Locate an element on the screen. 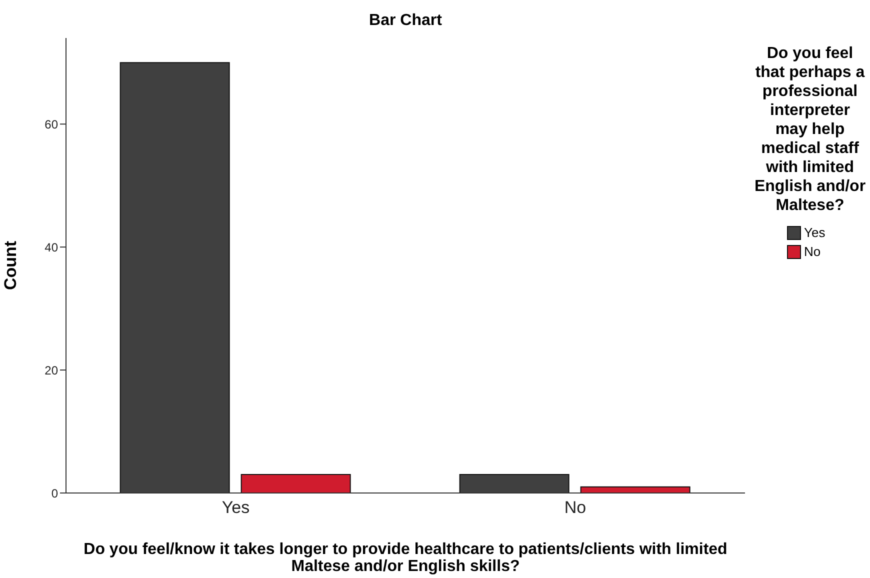  y-axis-title: Count is located at coordinates (10, 265).